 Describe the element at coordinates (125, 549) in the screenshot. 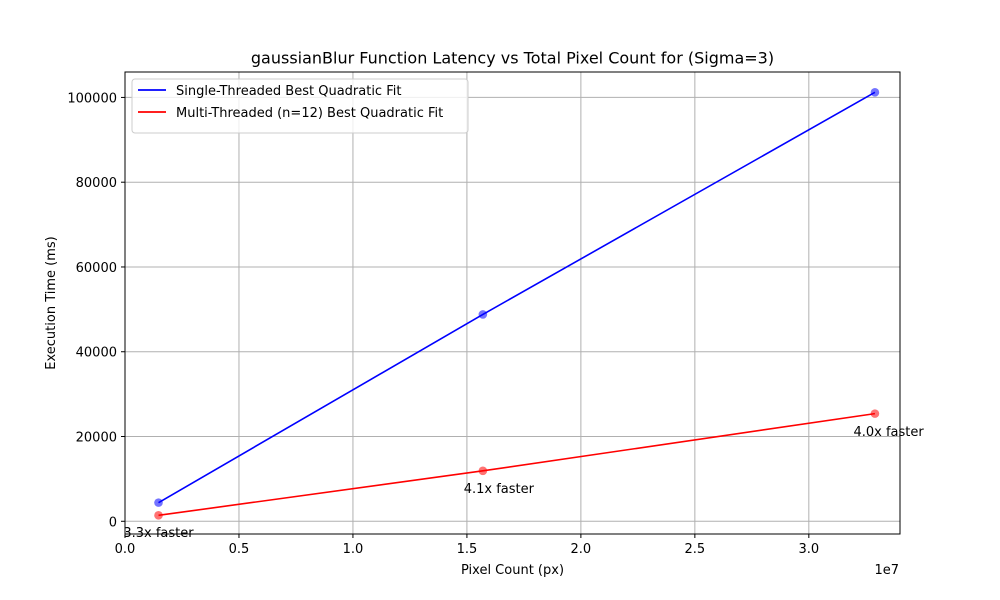

I see `x-tick-label: 0.0` at that location.